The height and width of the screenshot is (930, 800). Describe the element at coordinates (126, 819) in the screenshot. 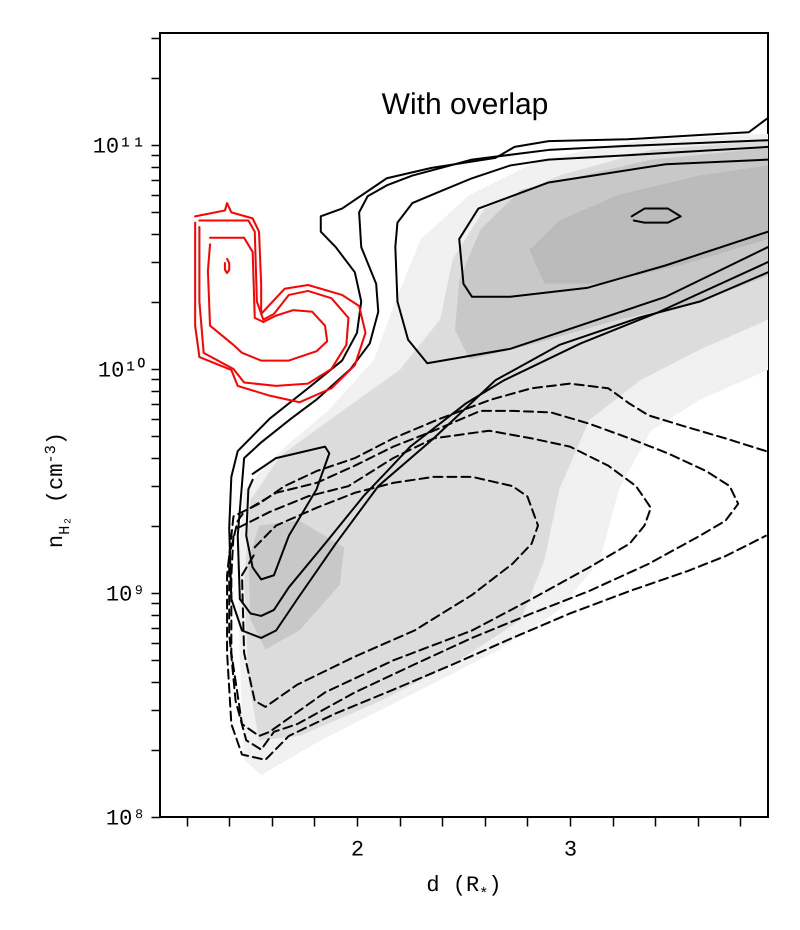

I see `y-tick-label: 10⁸` at that location.